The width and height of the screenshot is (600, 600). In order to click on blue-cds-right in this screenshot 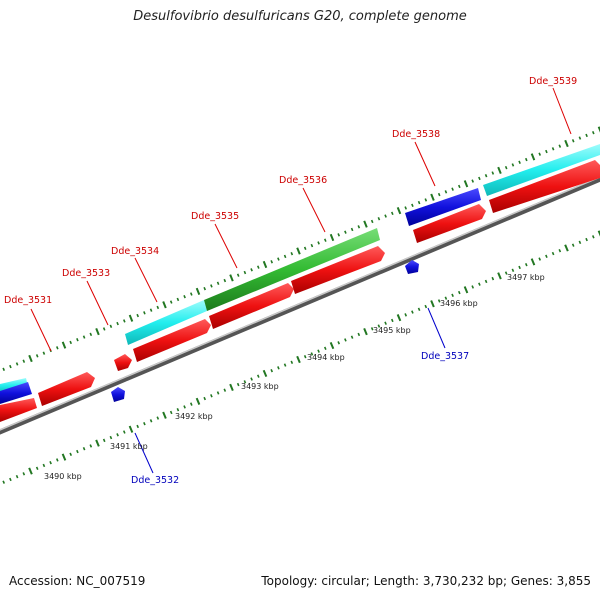, I will do `click(443, 207)`.